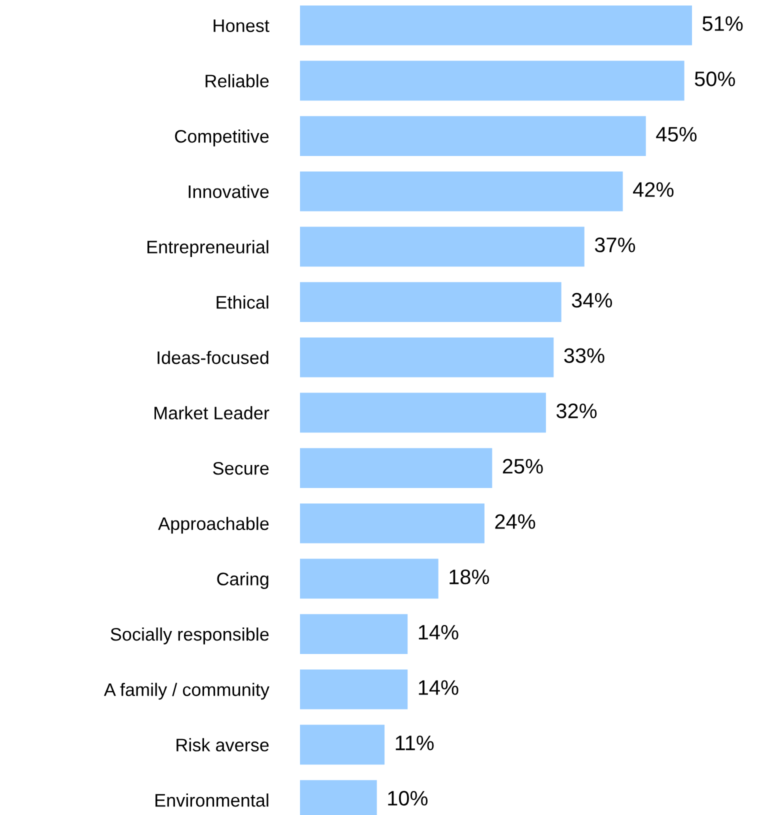 The width and height of the screenshot is (773, 815). I want to click on data-label: 37%, so click(615, 245).